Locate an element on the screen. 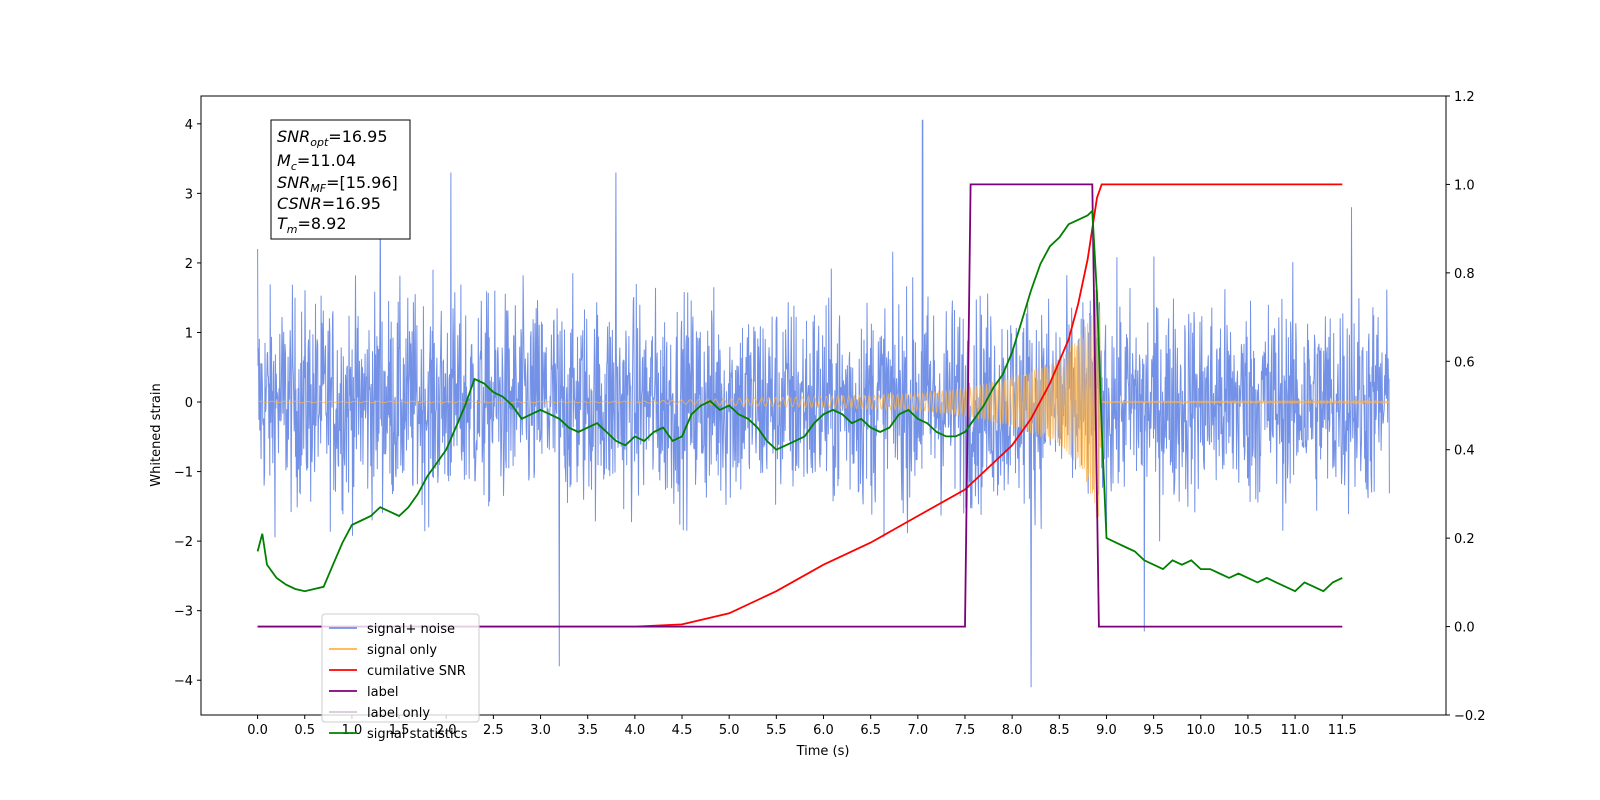  y-tick-label-left: 4 is located at coordinates (189, 125).